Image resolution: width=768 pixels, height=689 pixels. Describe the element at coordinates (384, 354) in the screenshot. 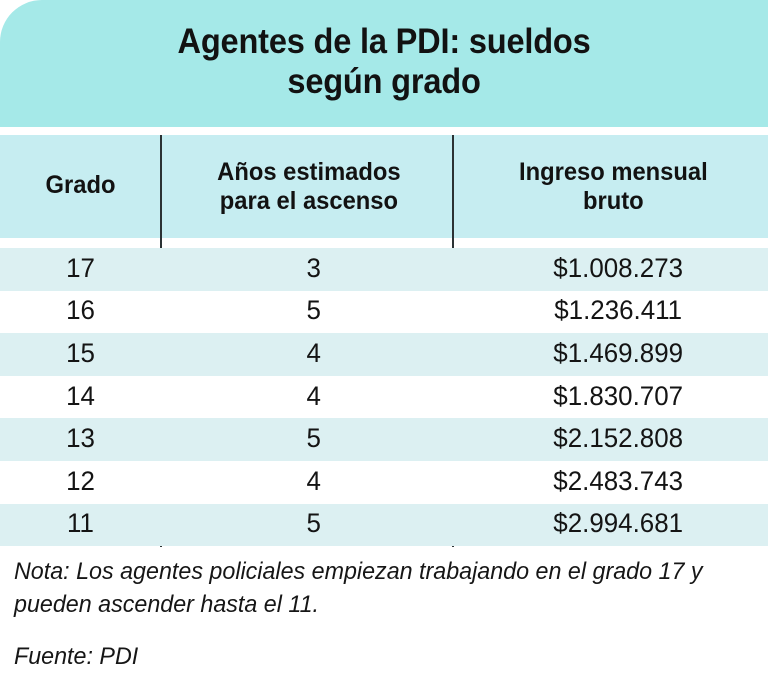

I see `table-row: 15 4 $1.469.899` at that location.